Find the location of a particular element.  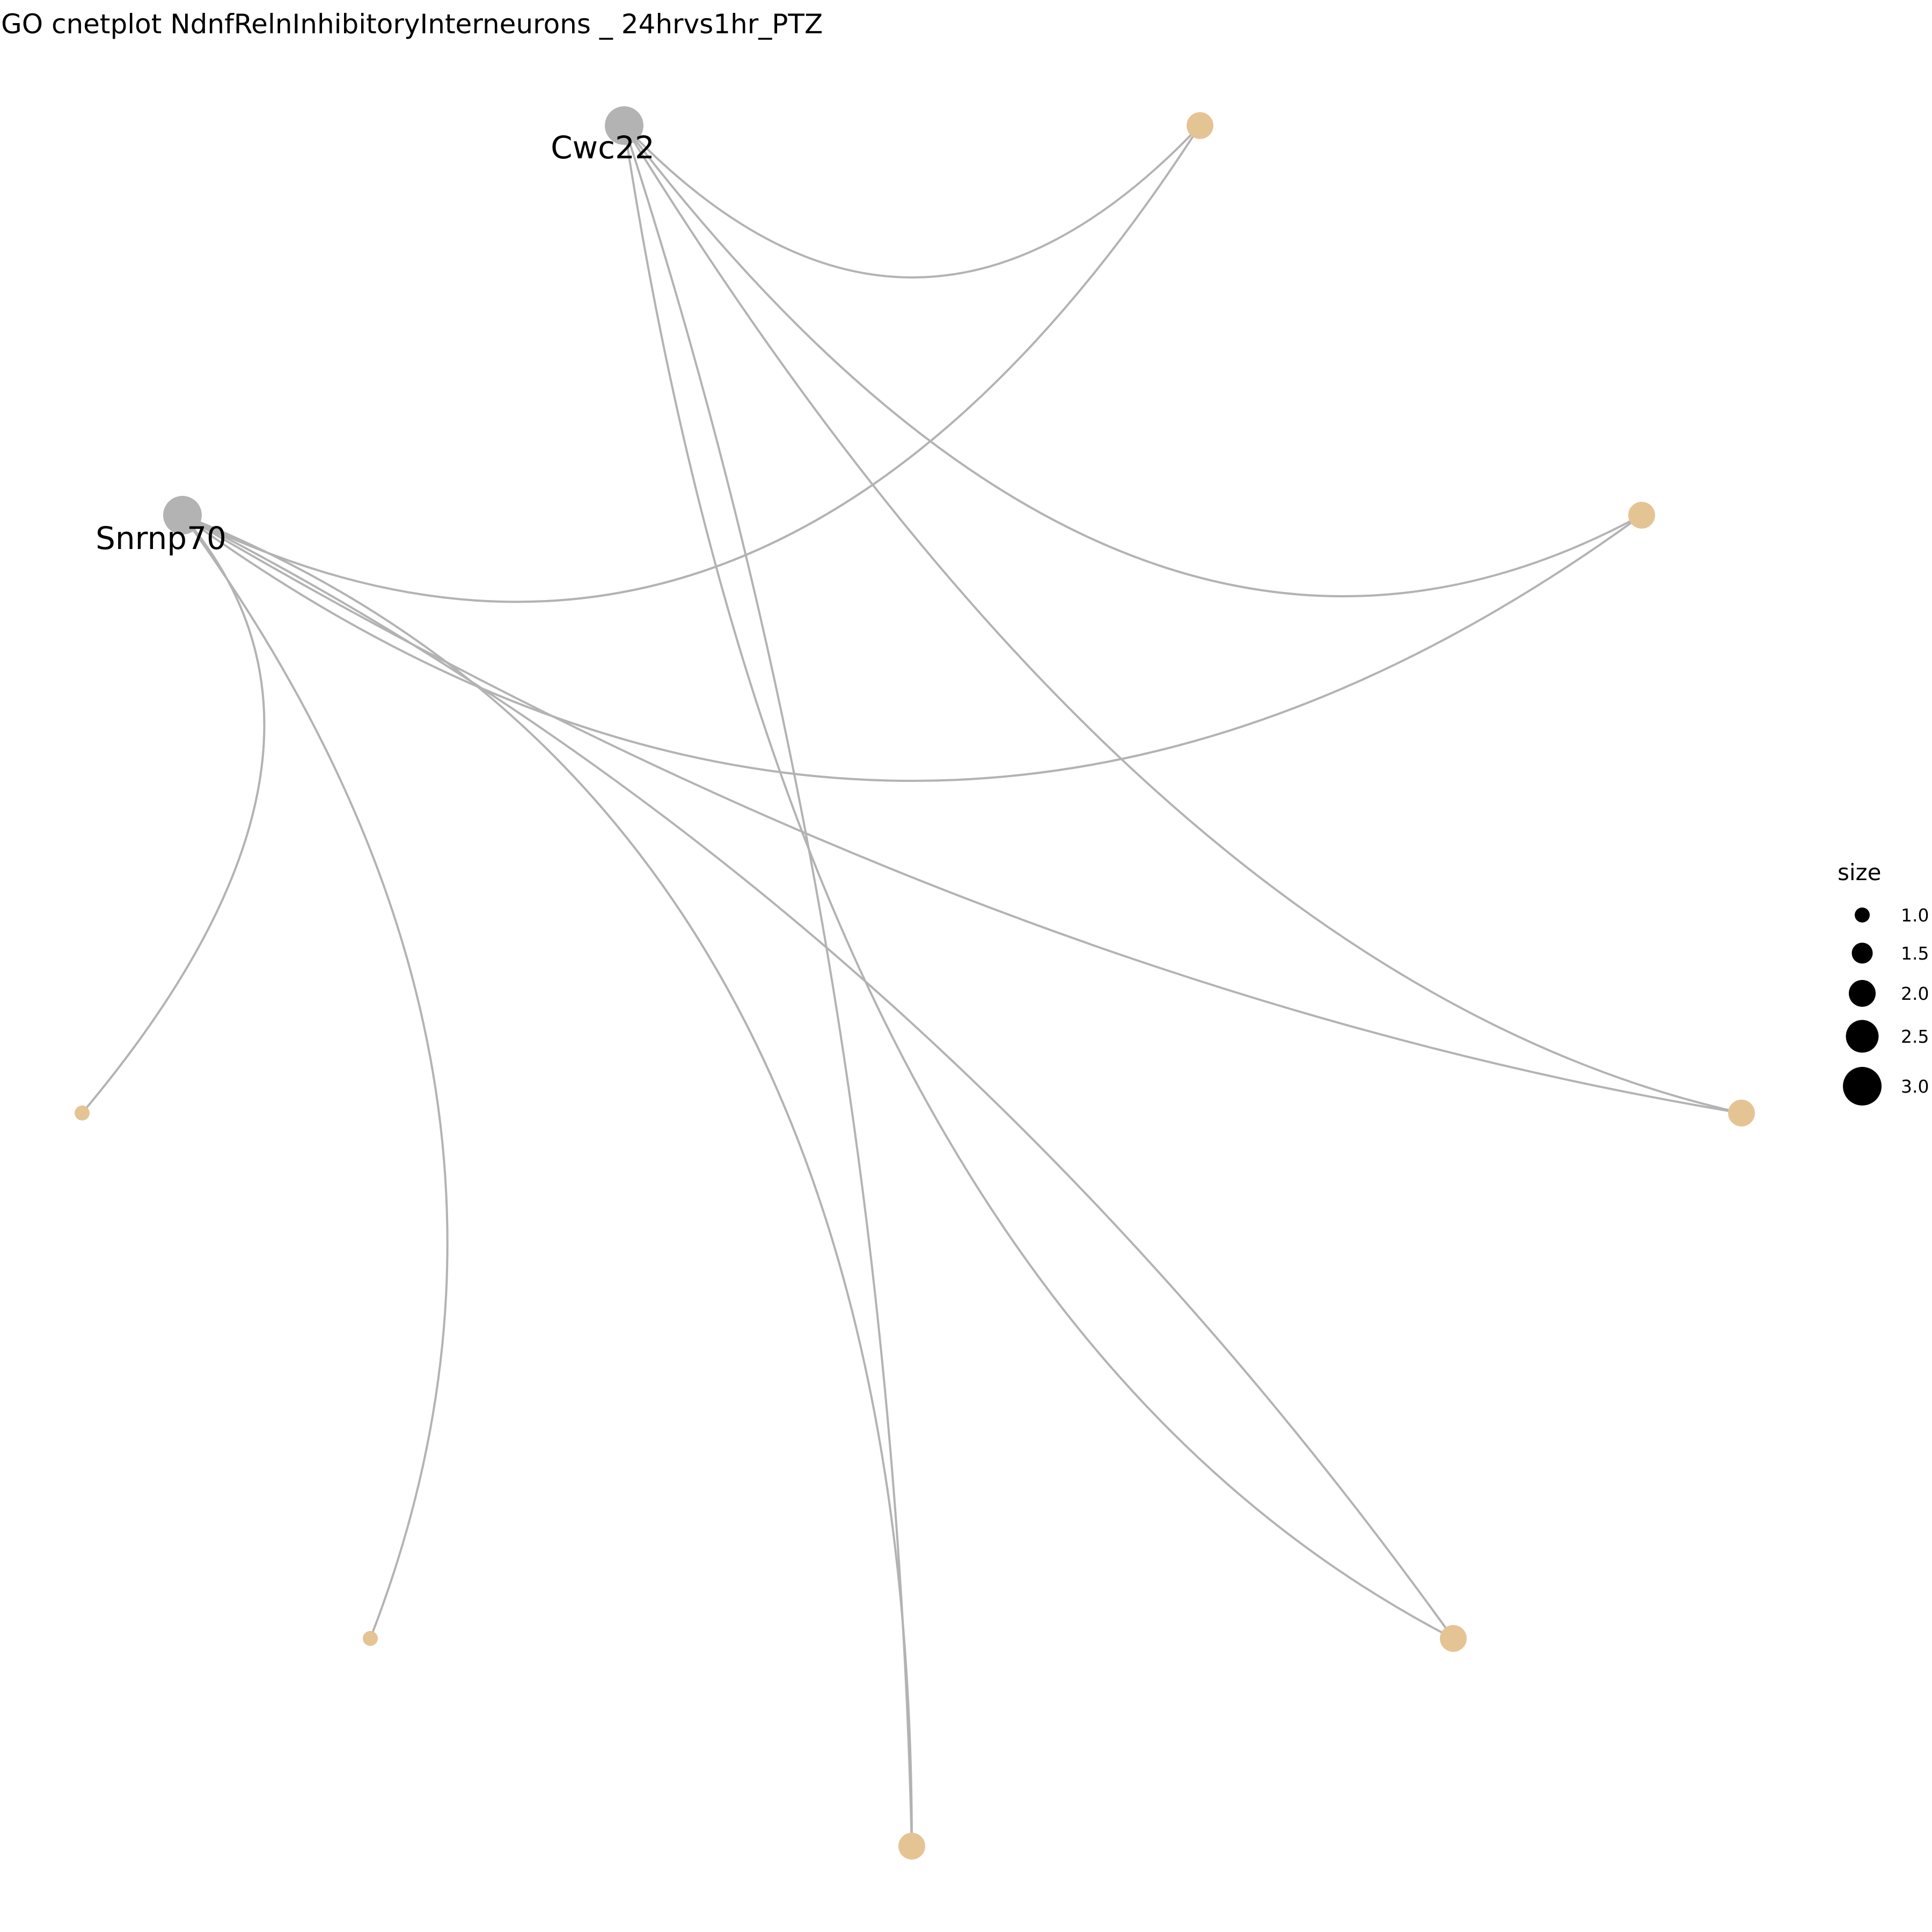

legend-label: 2.5 is located at coordinates (1915, 1036).